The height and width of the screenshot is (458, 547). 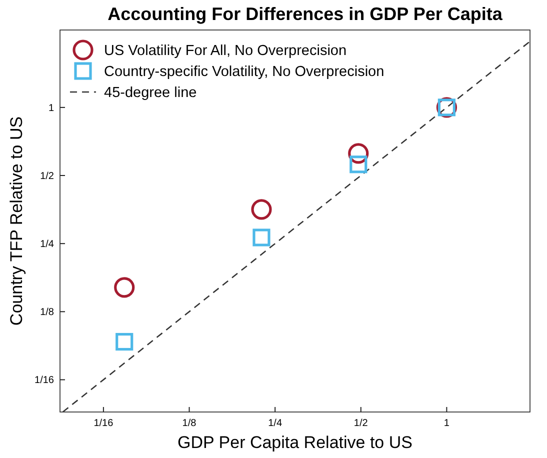 I want to click on x-tick-label: 1, so click(x=447, y=423).